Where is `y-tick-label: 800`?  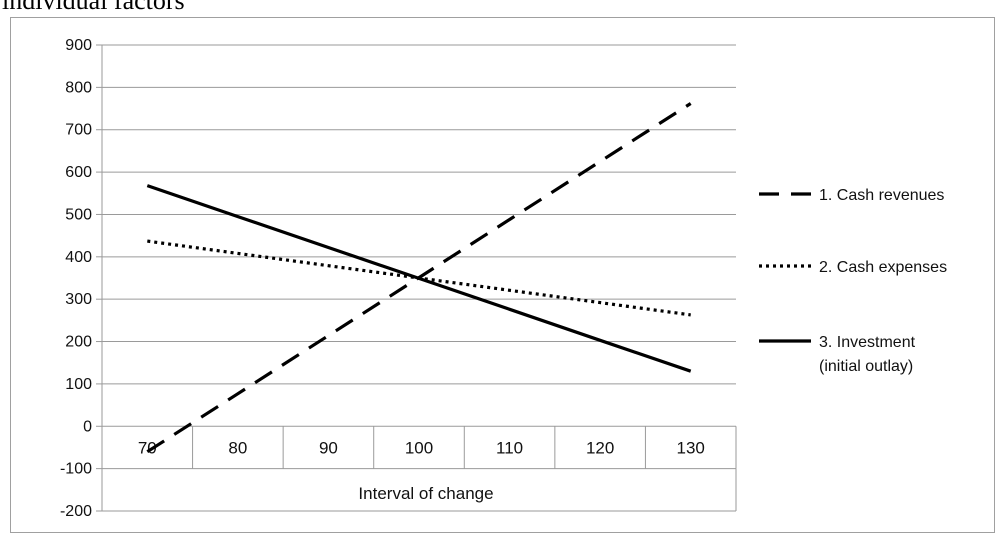
y-tick-label: 800 is located at coordinates (78, 87).